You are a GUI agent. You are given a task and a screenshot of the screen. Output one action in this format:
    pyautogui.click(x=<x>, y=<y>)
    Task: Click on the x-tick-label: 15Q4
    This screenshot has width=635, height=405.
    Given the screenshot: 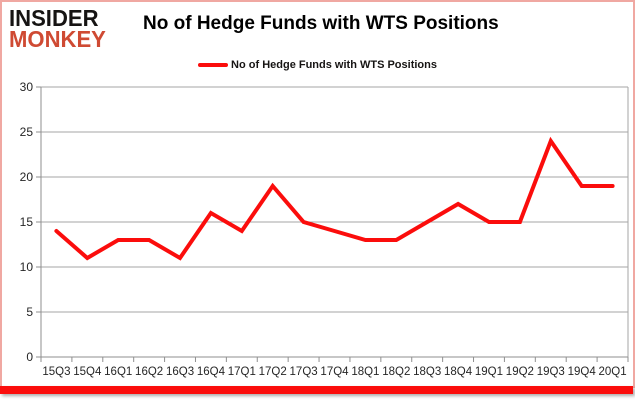 What is the action you would take?
    pyautogui.click(x=87, y=372)
    